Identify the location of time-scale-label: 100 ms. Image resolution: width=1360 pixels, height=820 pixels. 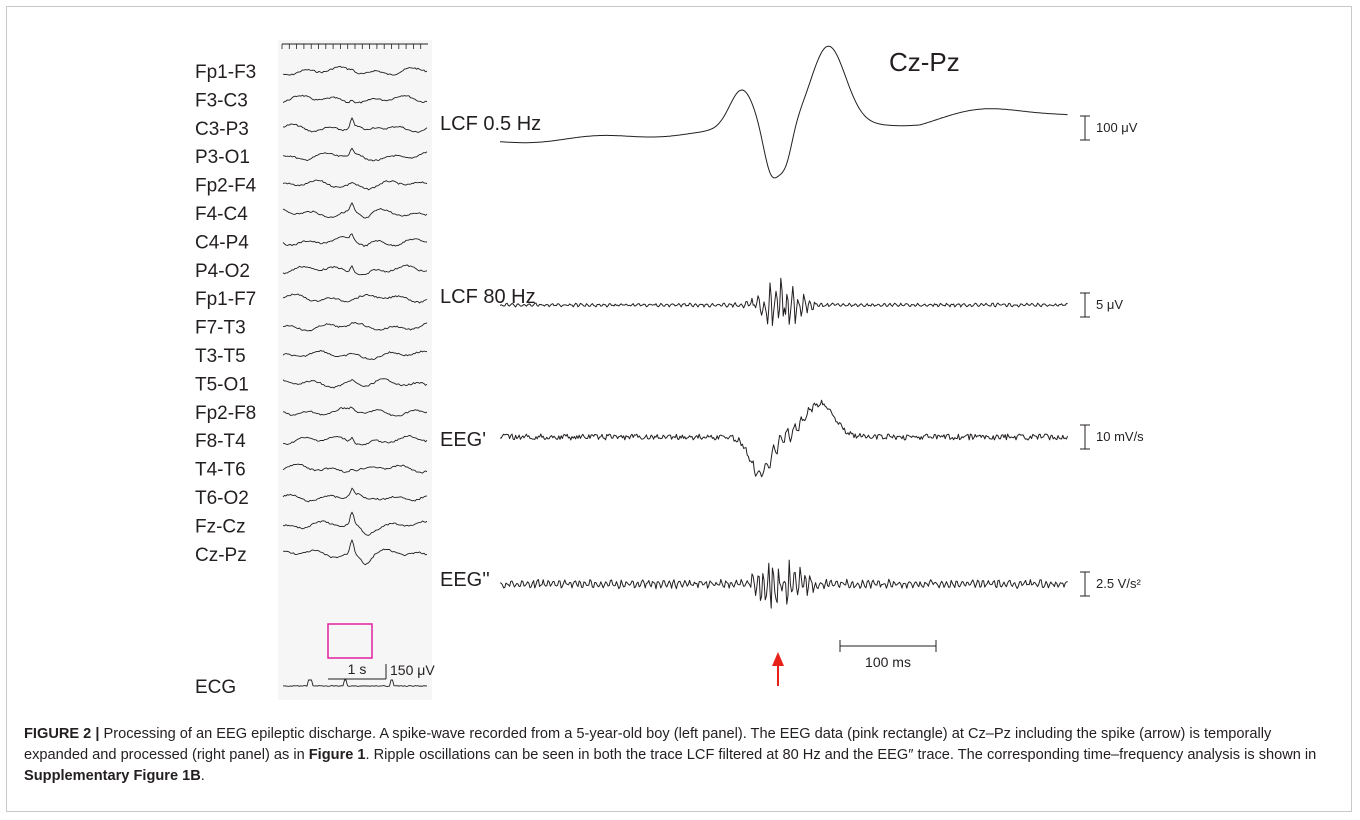
(888, 662).